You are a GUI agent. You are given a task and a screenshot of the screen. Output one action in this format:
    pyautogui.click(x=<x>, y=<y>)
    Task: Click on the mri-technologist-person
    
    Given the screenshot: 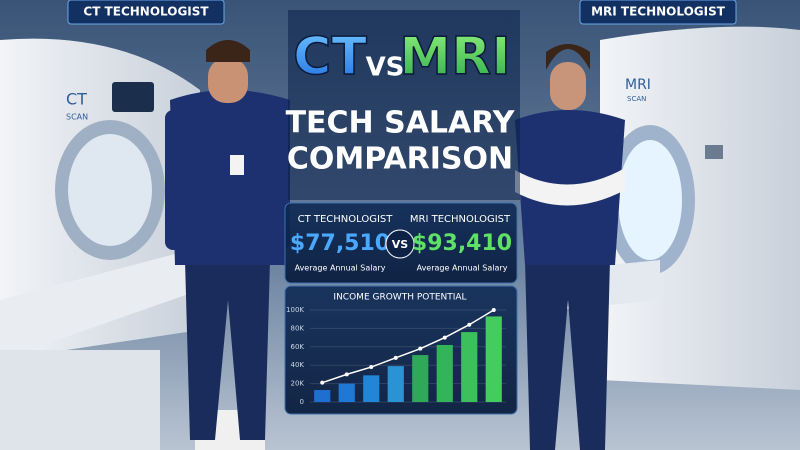 What is the action you would take?
    pyautogui.click(x=570, y=247)
    